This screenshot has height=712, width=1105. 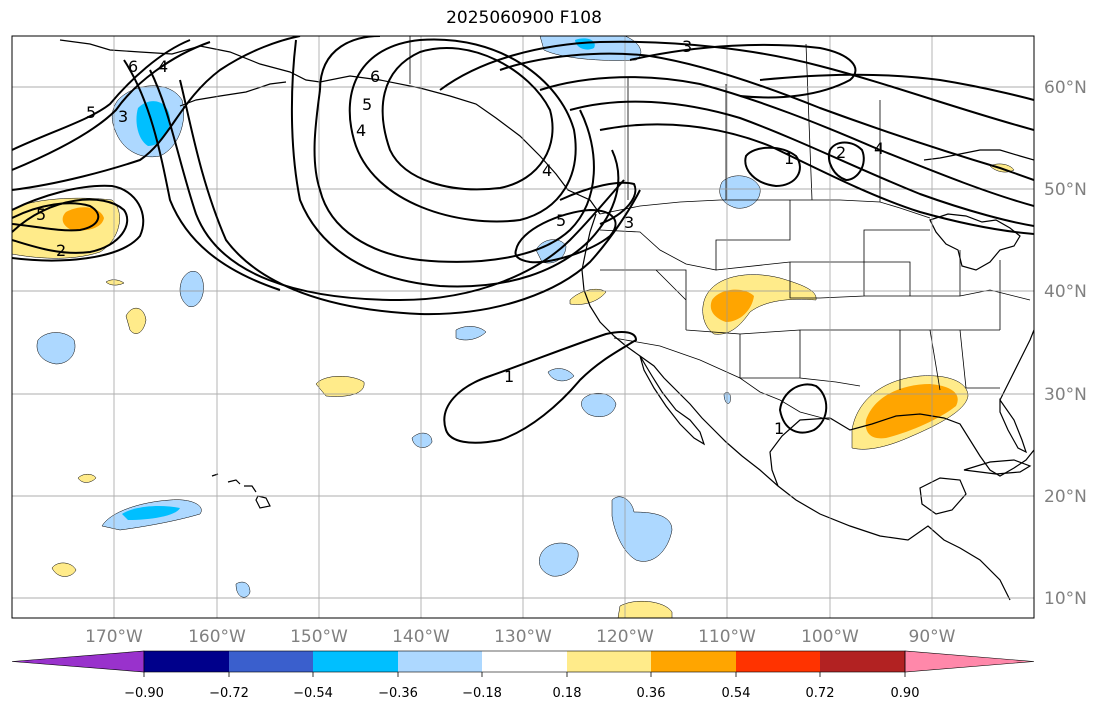 What do you see at coordinates (754, 122) in the screenshot?
I see `border-canada-provinces` at bounding box center [754, 122].